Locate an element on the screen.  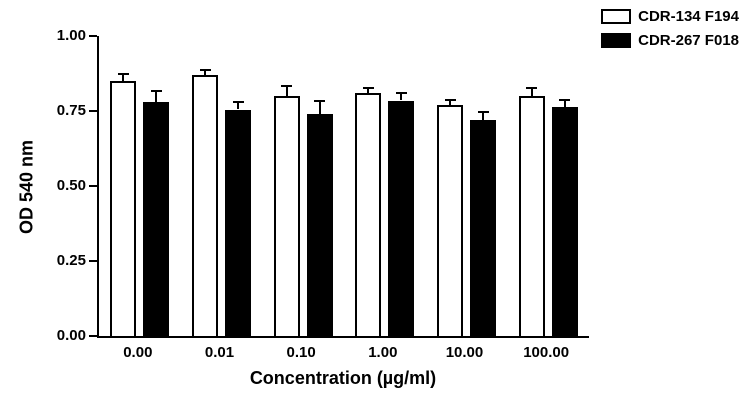
y-tick-label-0.75: 0.75 is located at coordinates (71, 110).